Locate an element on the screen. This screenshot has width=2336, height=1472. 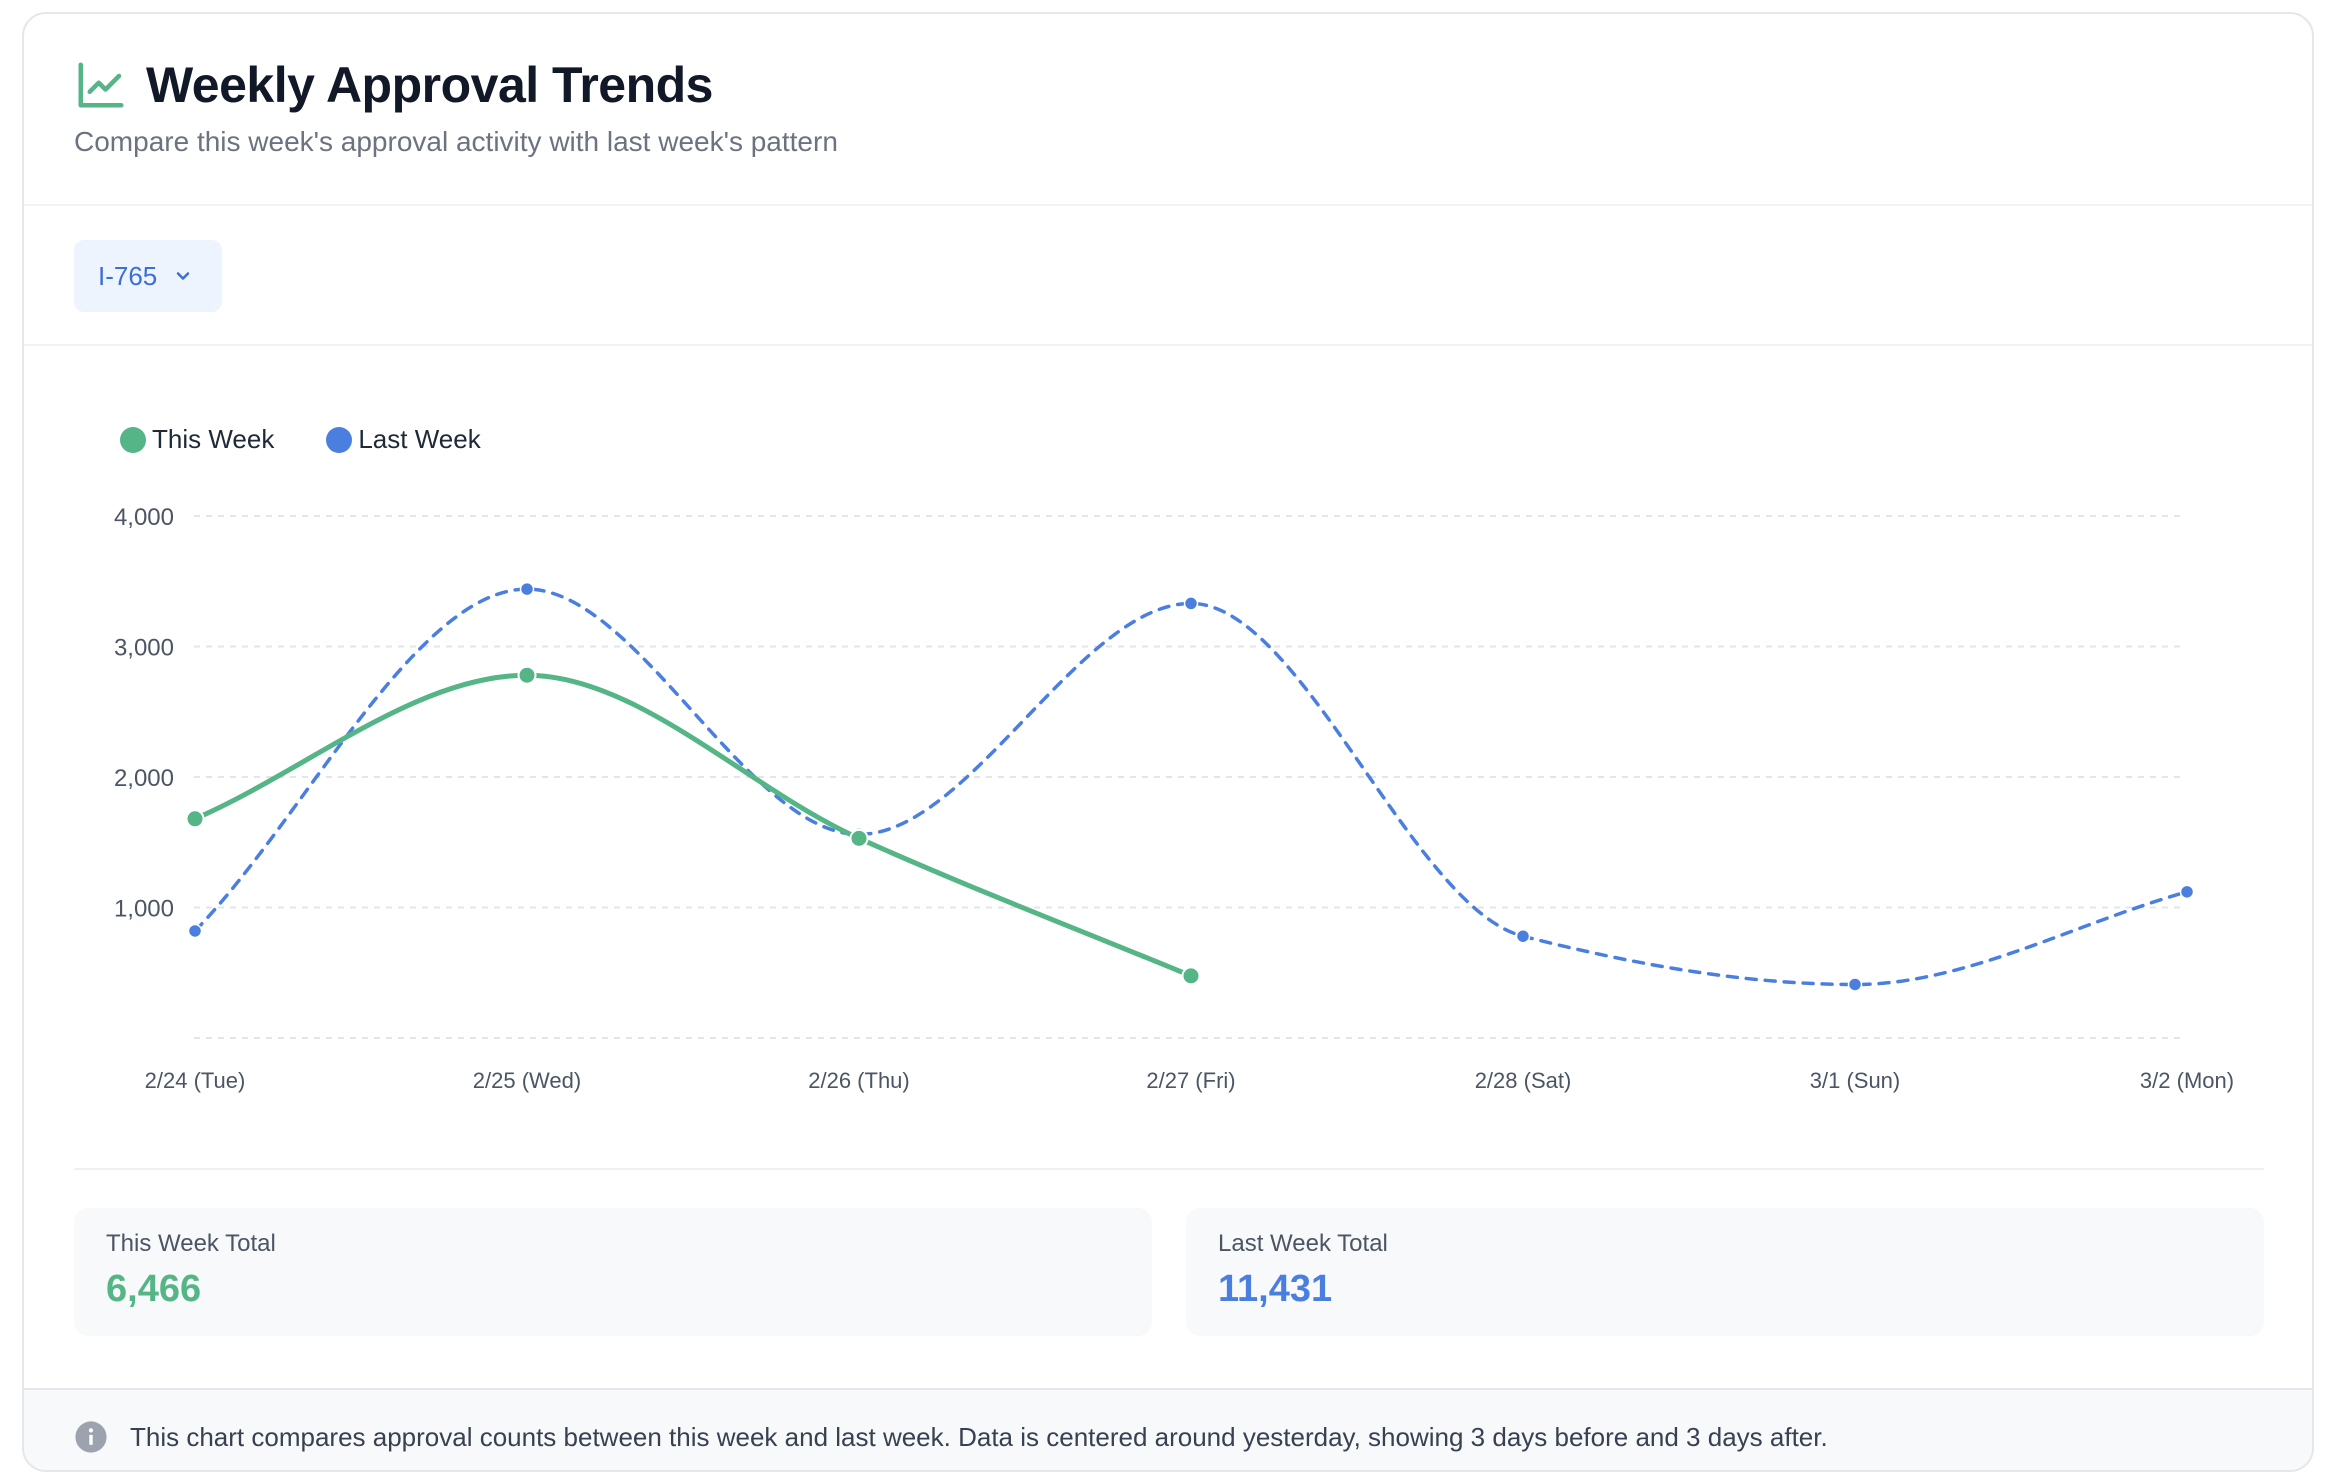
legend-dot-this-week is located at coordinates (133, 439).